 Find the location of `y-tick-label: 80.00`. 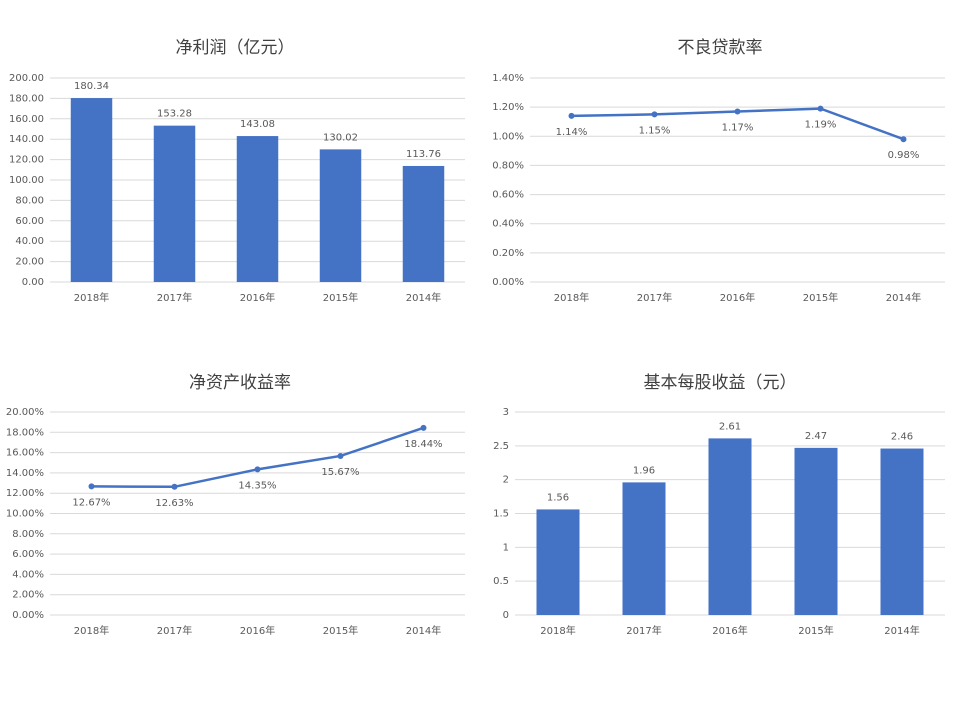

y-tick-label: 80.00 is located at coordinates (29, 200).